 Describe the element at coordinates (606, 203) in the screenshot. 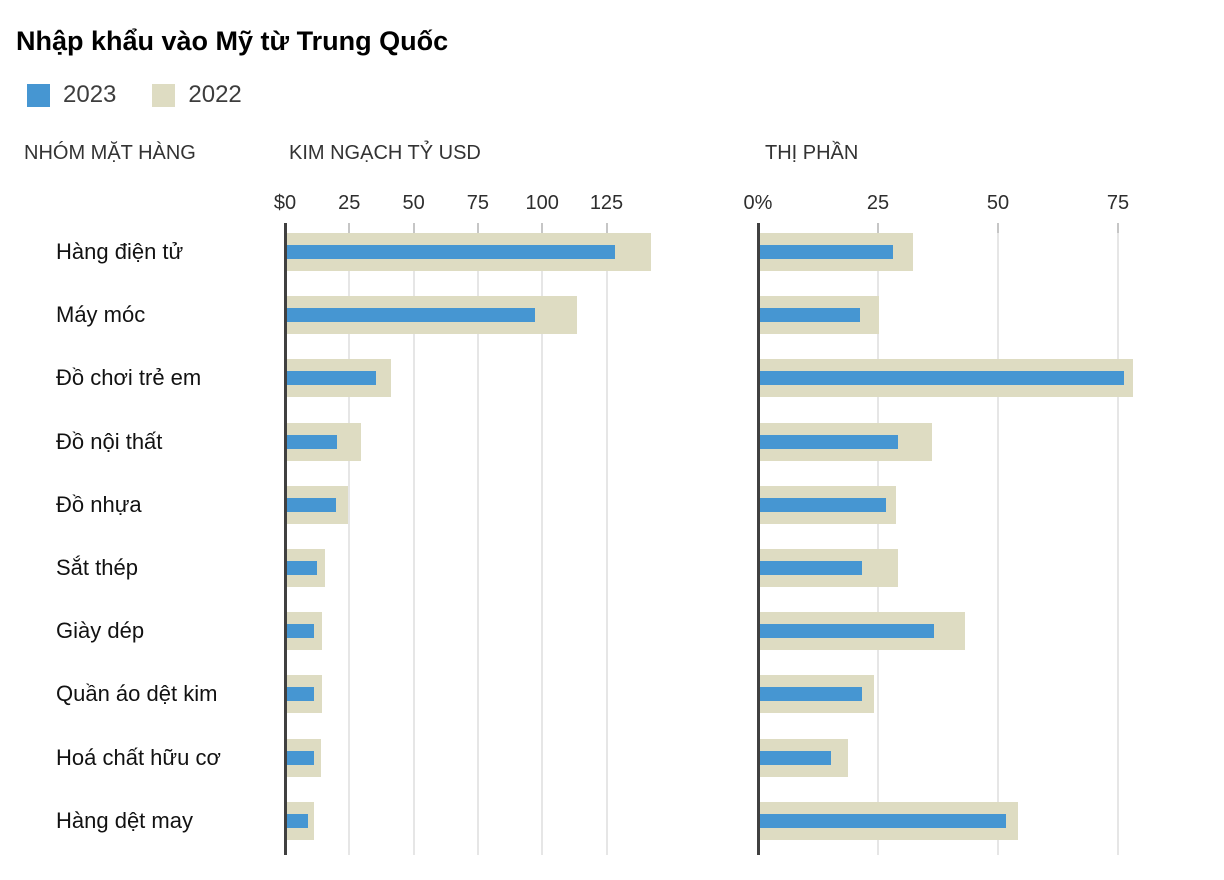

I see `axis-tick-label: 125` at that location.